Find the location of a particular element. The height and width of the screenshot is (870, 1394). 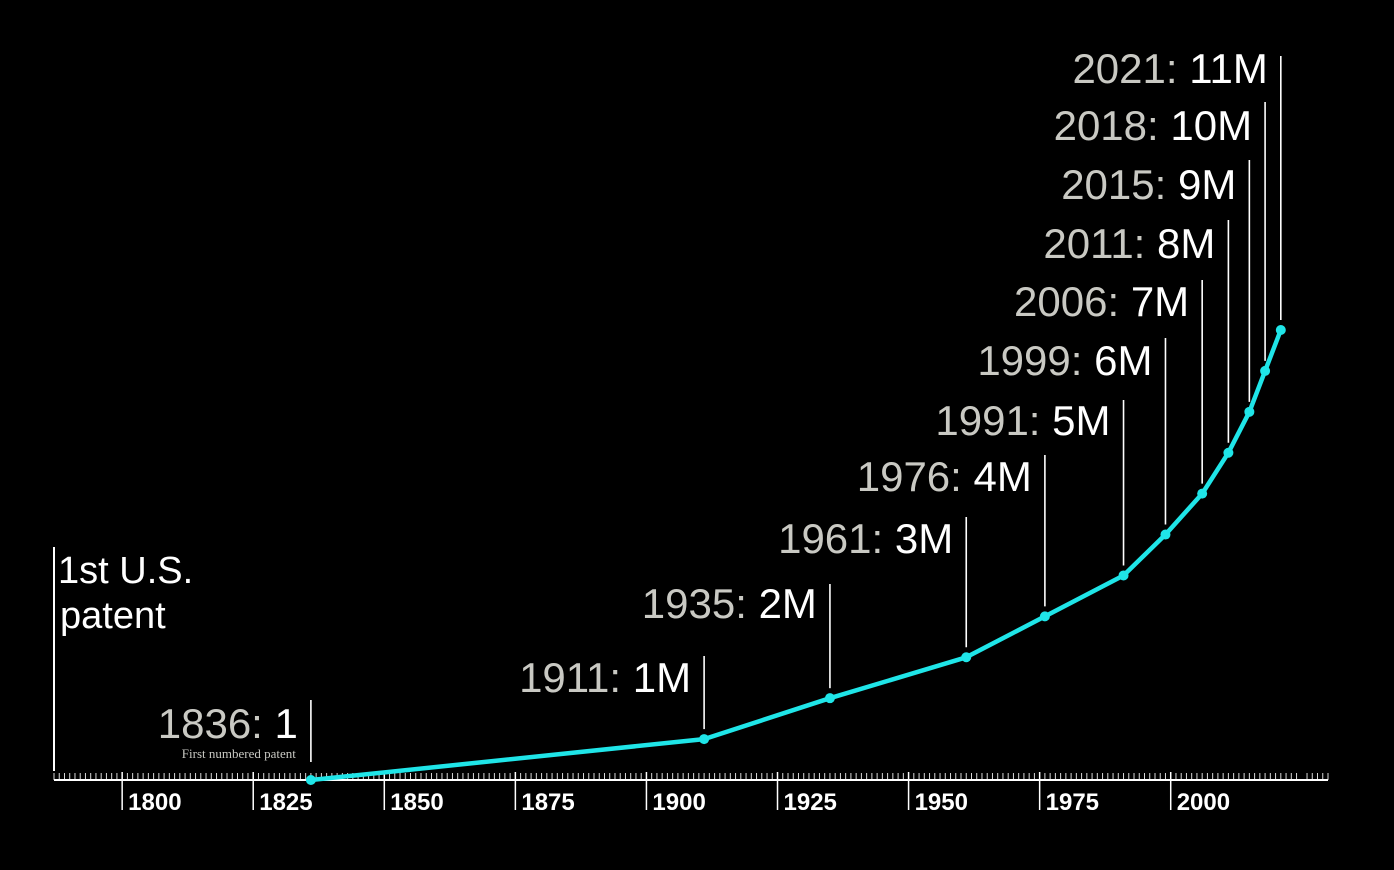

callout-year: 2021: is located at coordinates (1130, 68).